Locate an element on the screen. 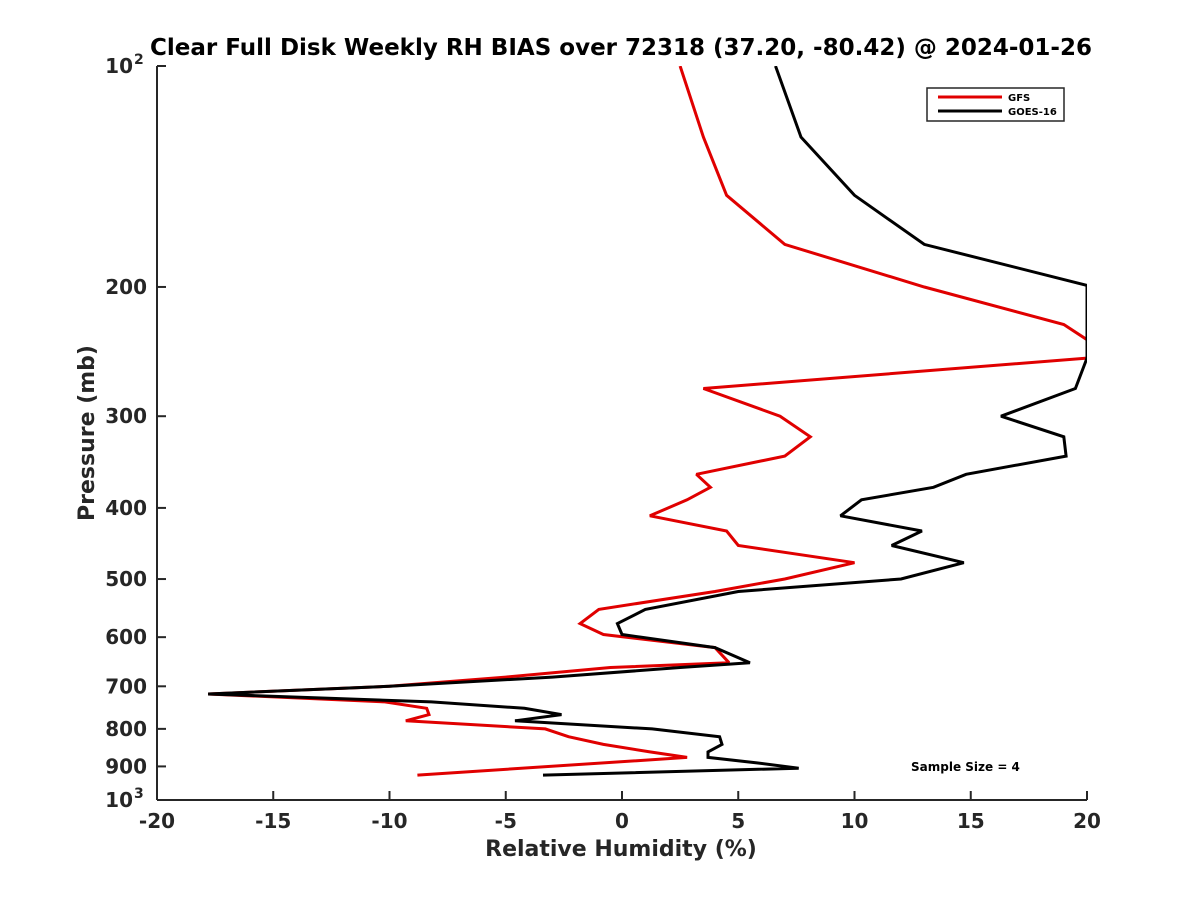 This screenshot has height=900, width=1200. legend: GFS GOES-16 is located at coordinates (995, 104).